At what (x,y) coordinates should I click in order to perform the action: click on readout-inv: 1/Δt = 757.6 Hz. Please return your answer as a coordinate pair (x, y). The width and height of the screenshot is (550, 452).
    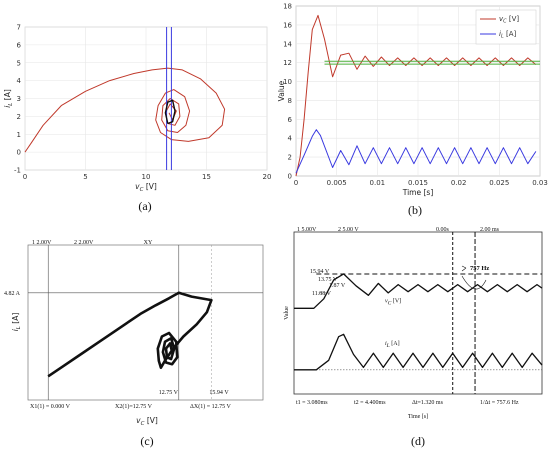
    Looking at the image, I should click on (499, 403).